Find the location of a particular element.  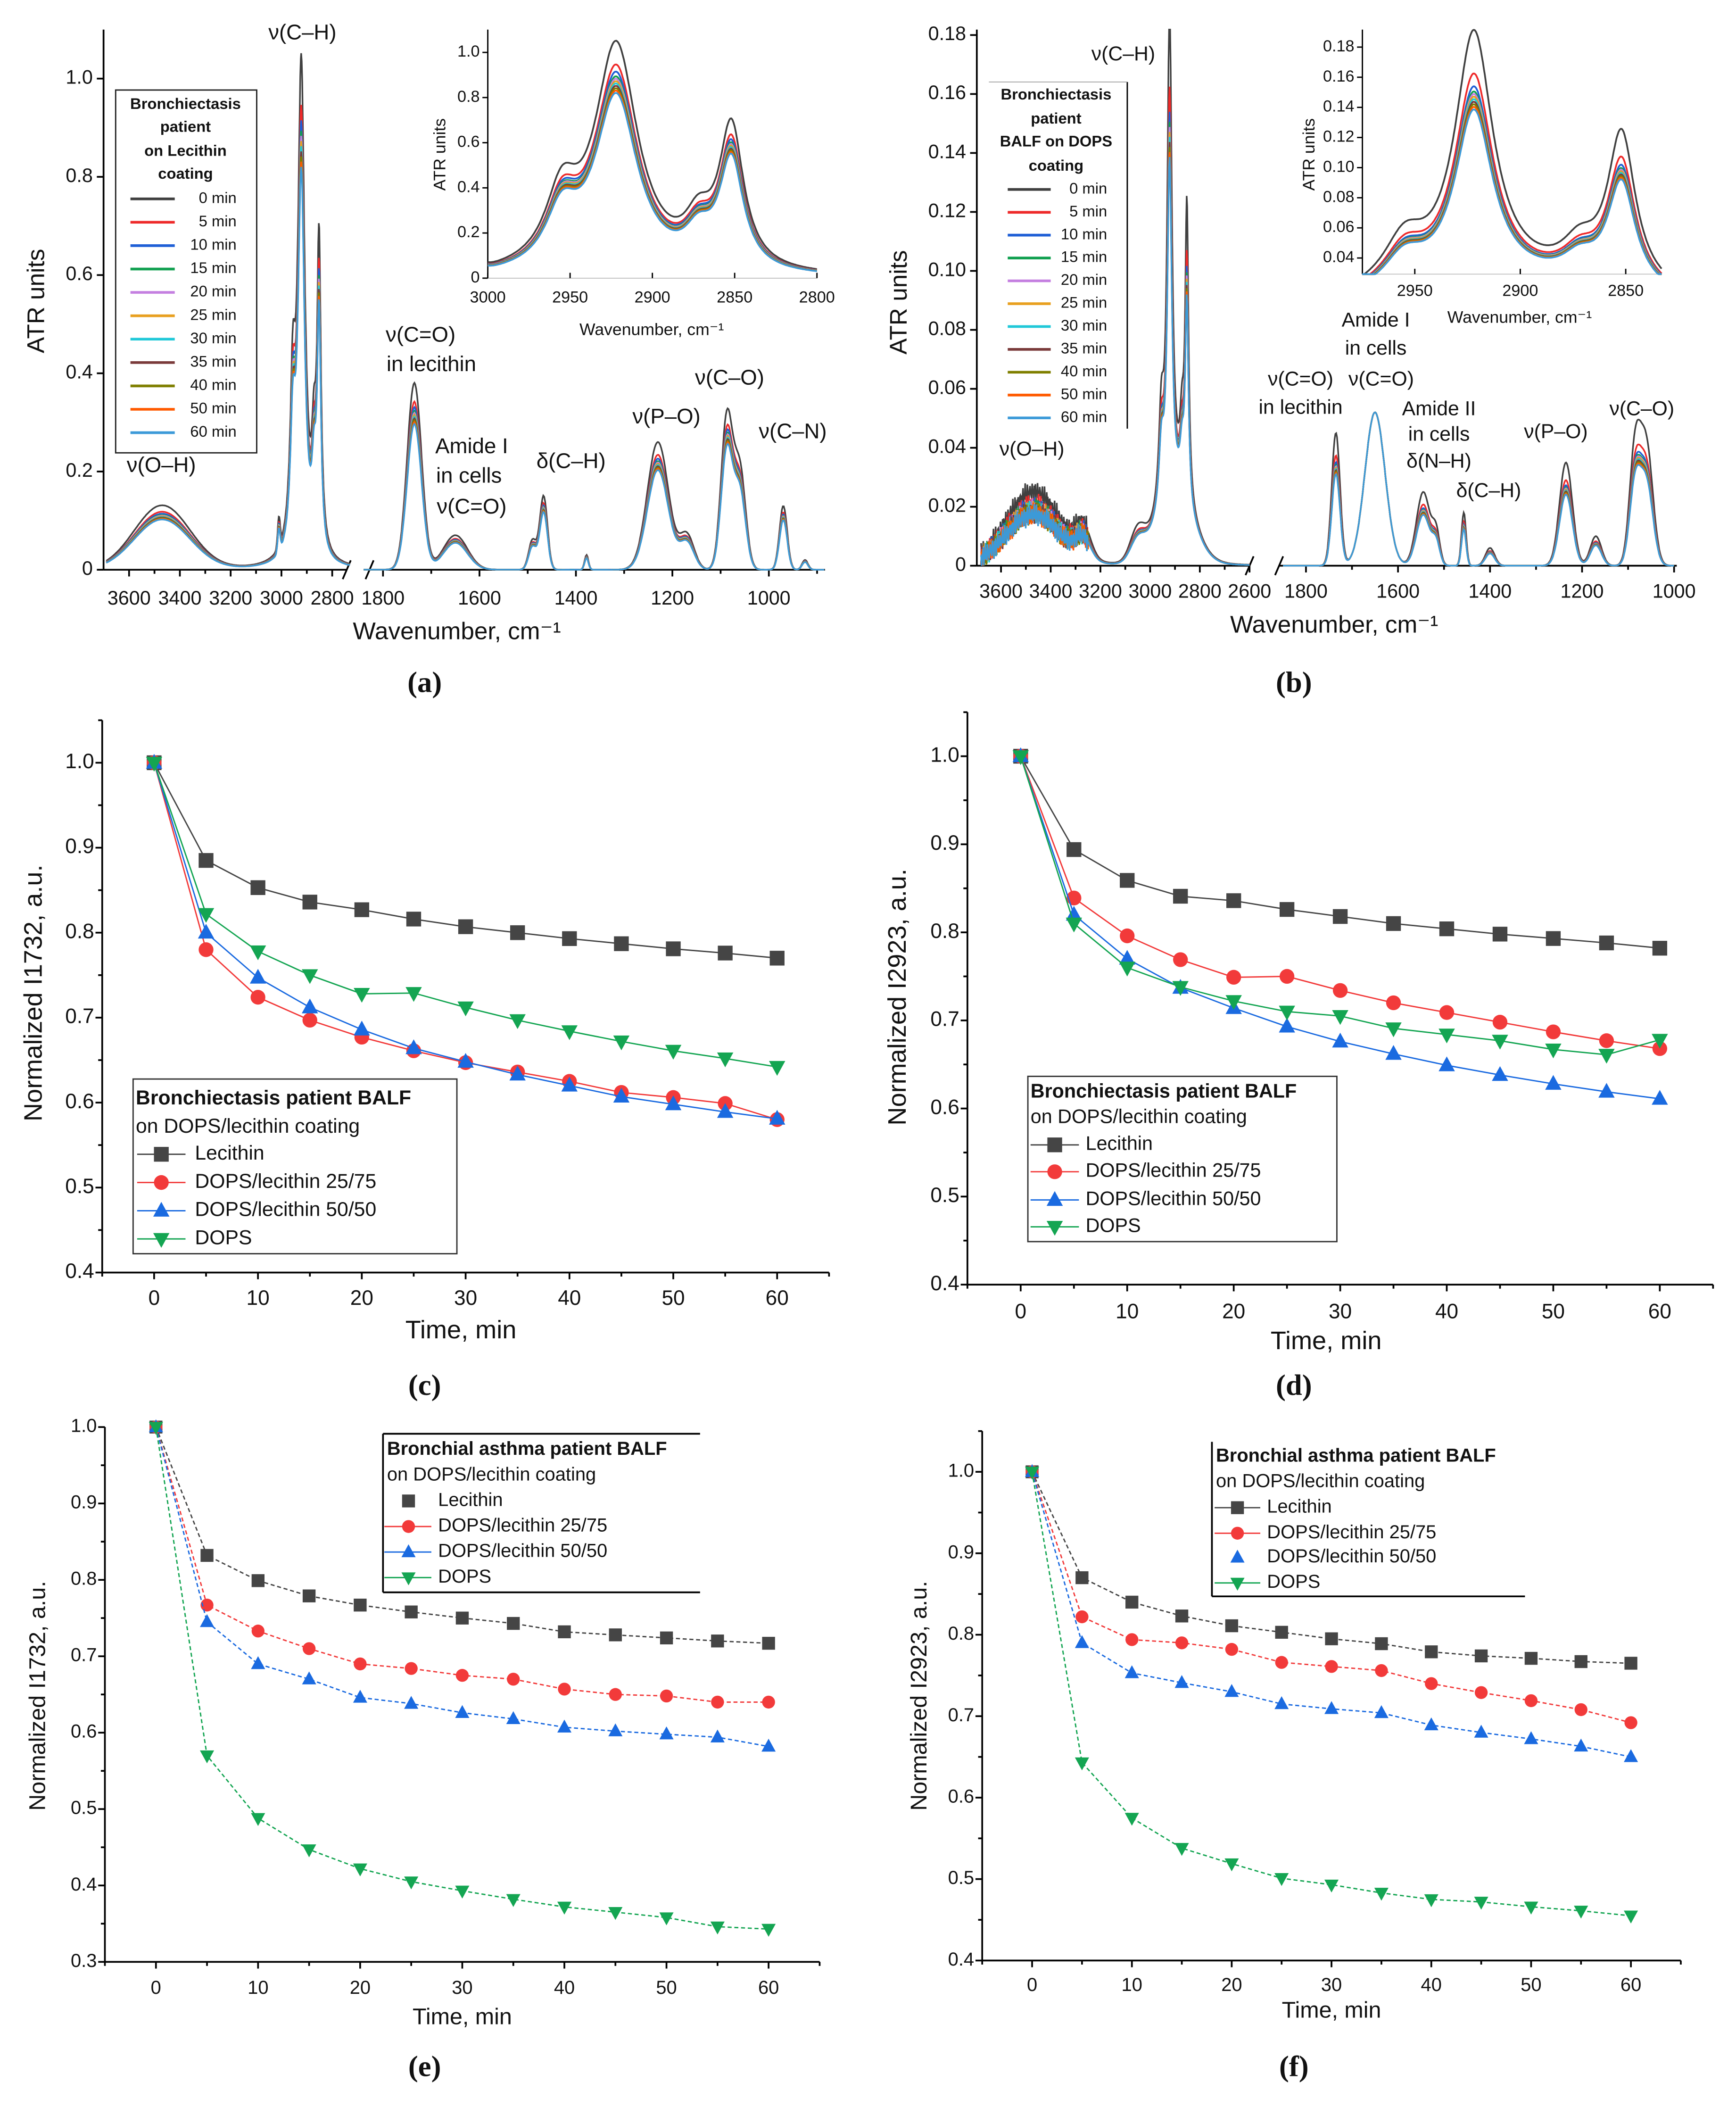

spectrum-line-40-min is located at coordinates (594, 495).